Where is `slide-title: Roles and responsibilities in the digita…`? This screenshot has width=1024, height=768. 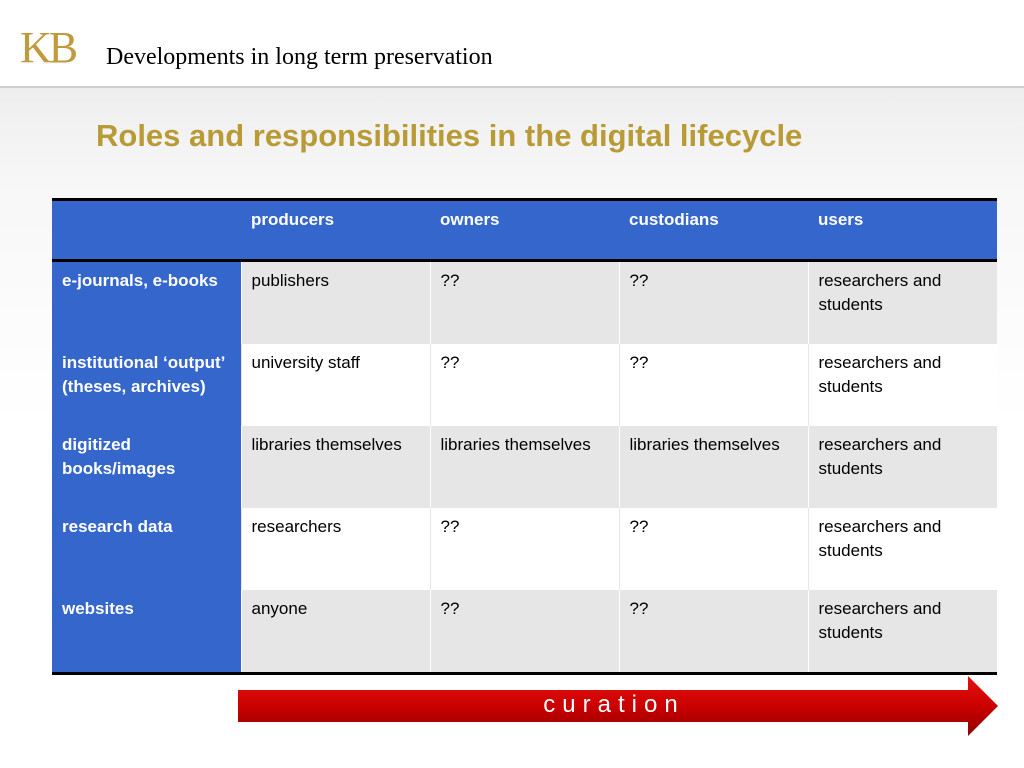
slide-title: Roles and responsibilities in the digita… is located at coordinates (449, 135).